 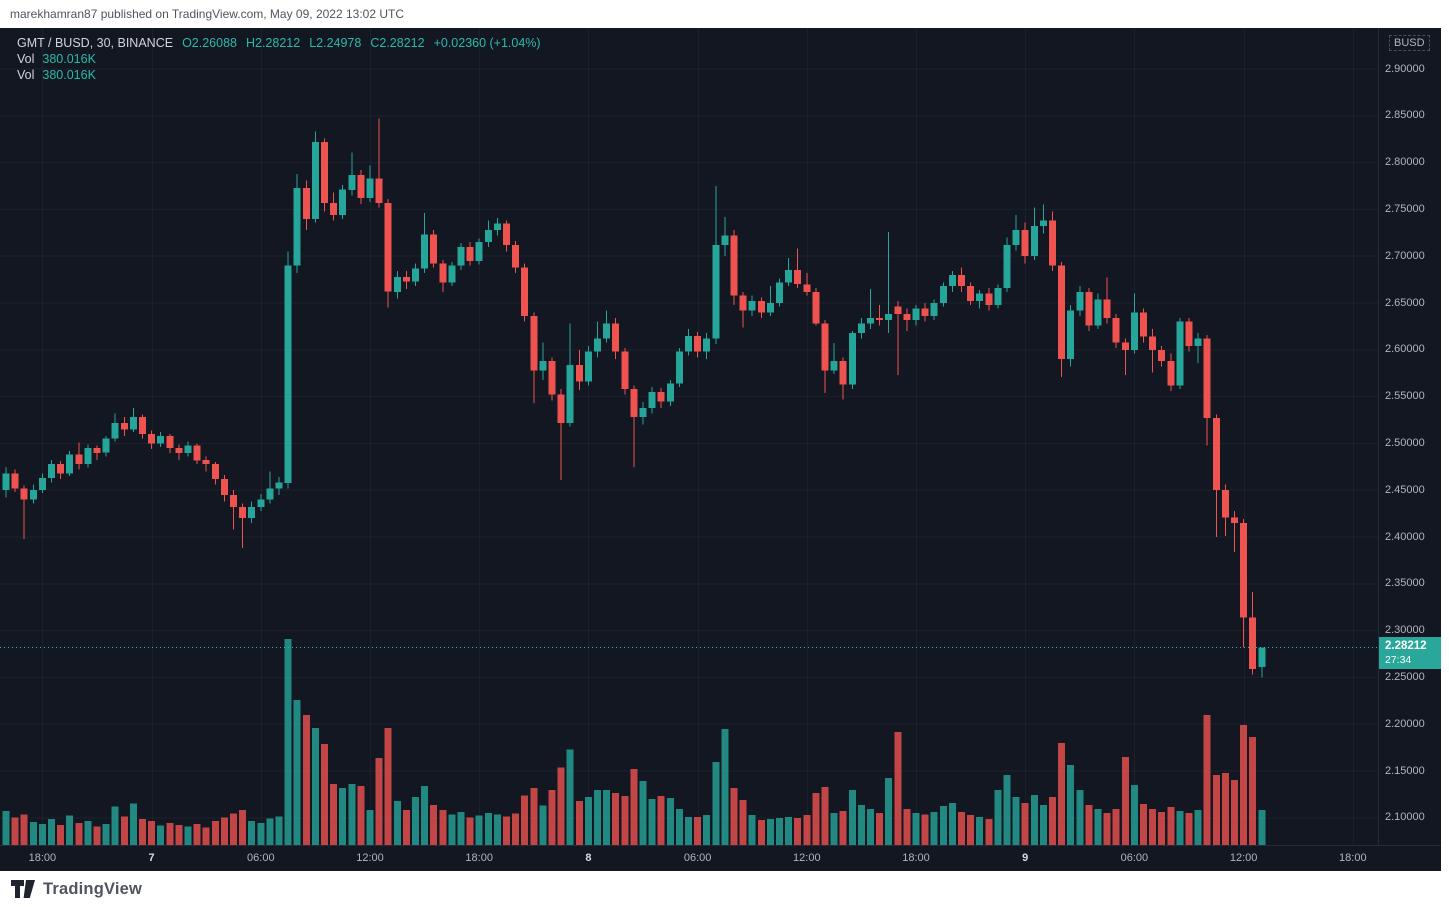 What do you see at coordinates (1409, 43) in the screenshot?
I see `quote-currency-label: BUSD` at bounding box center [1409, 43].